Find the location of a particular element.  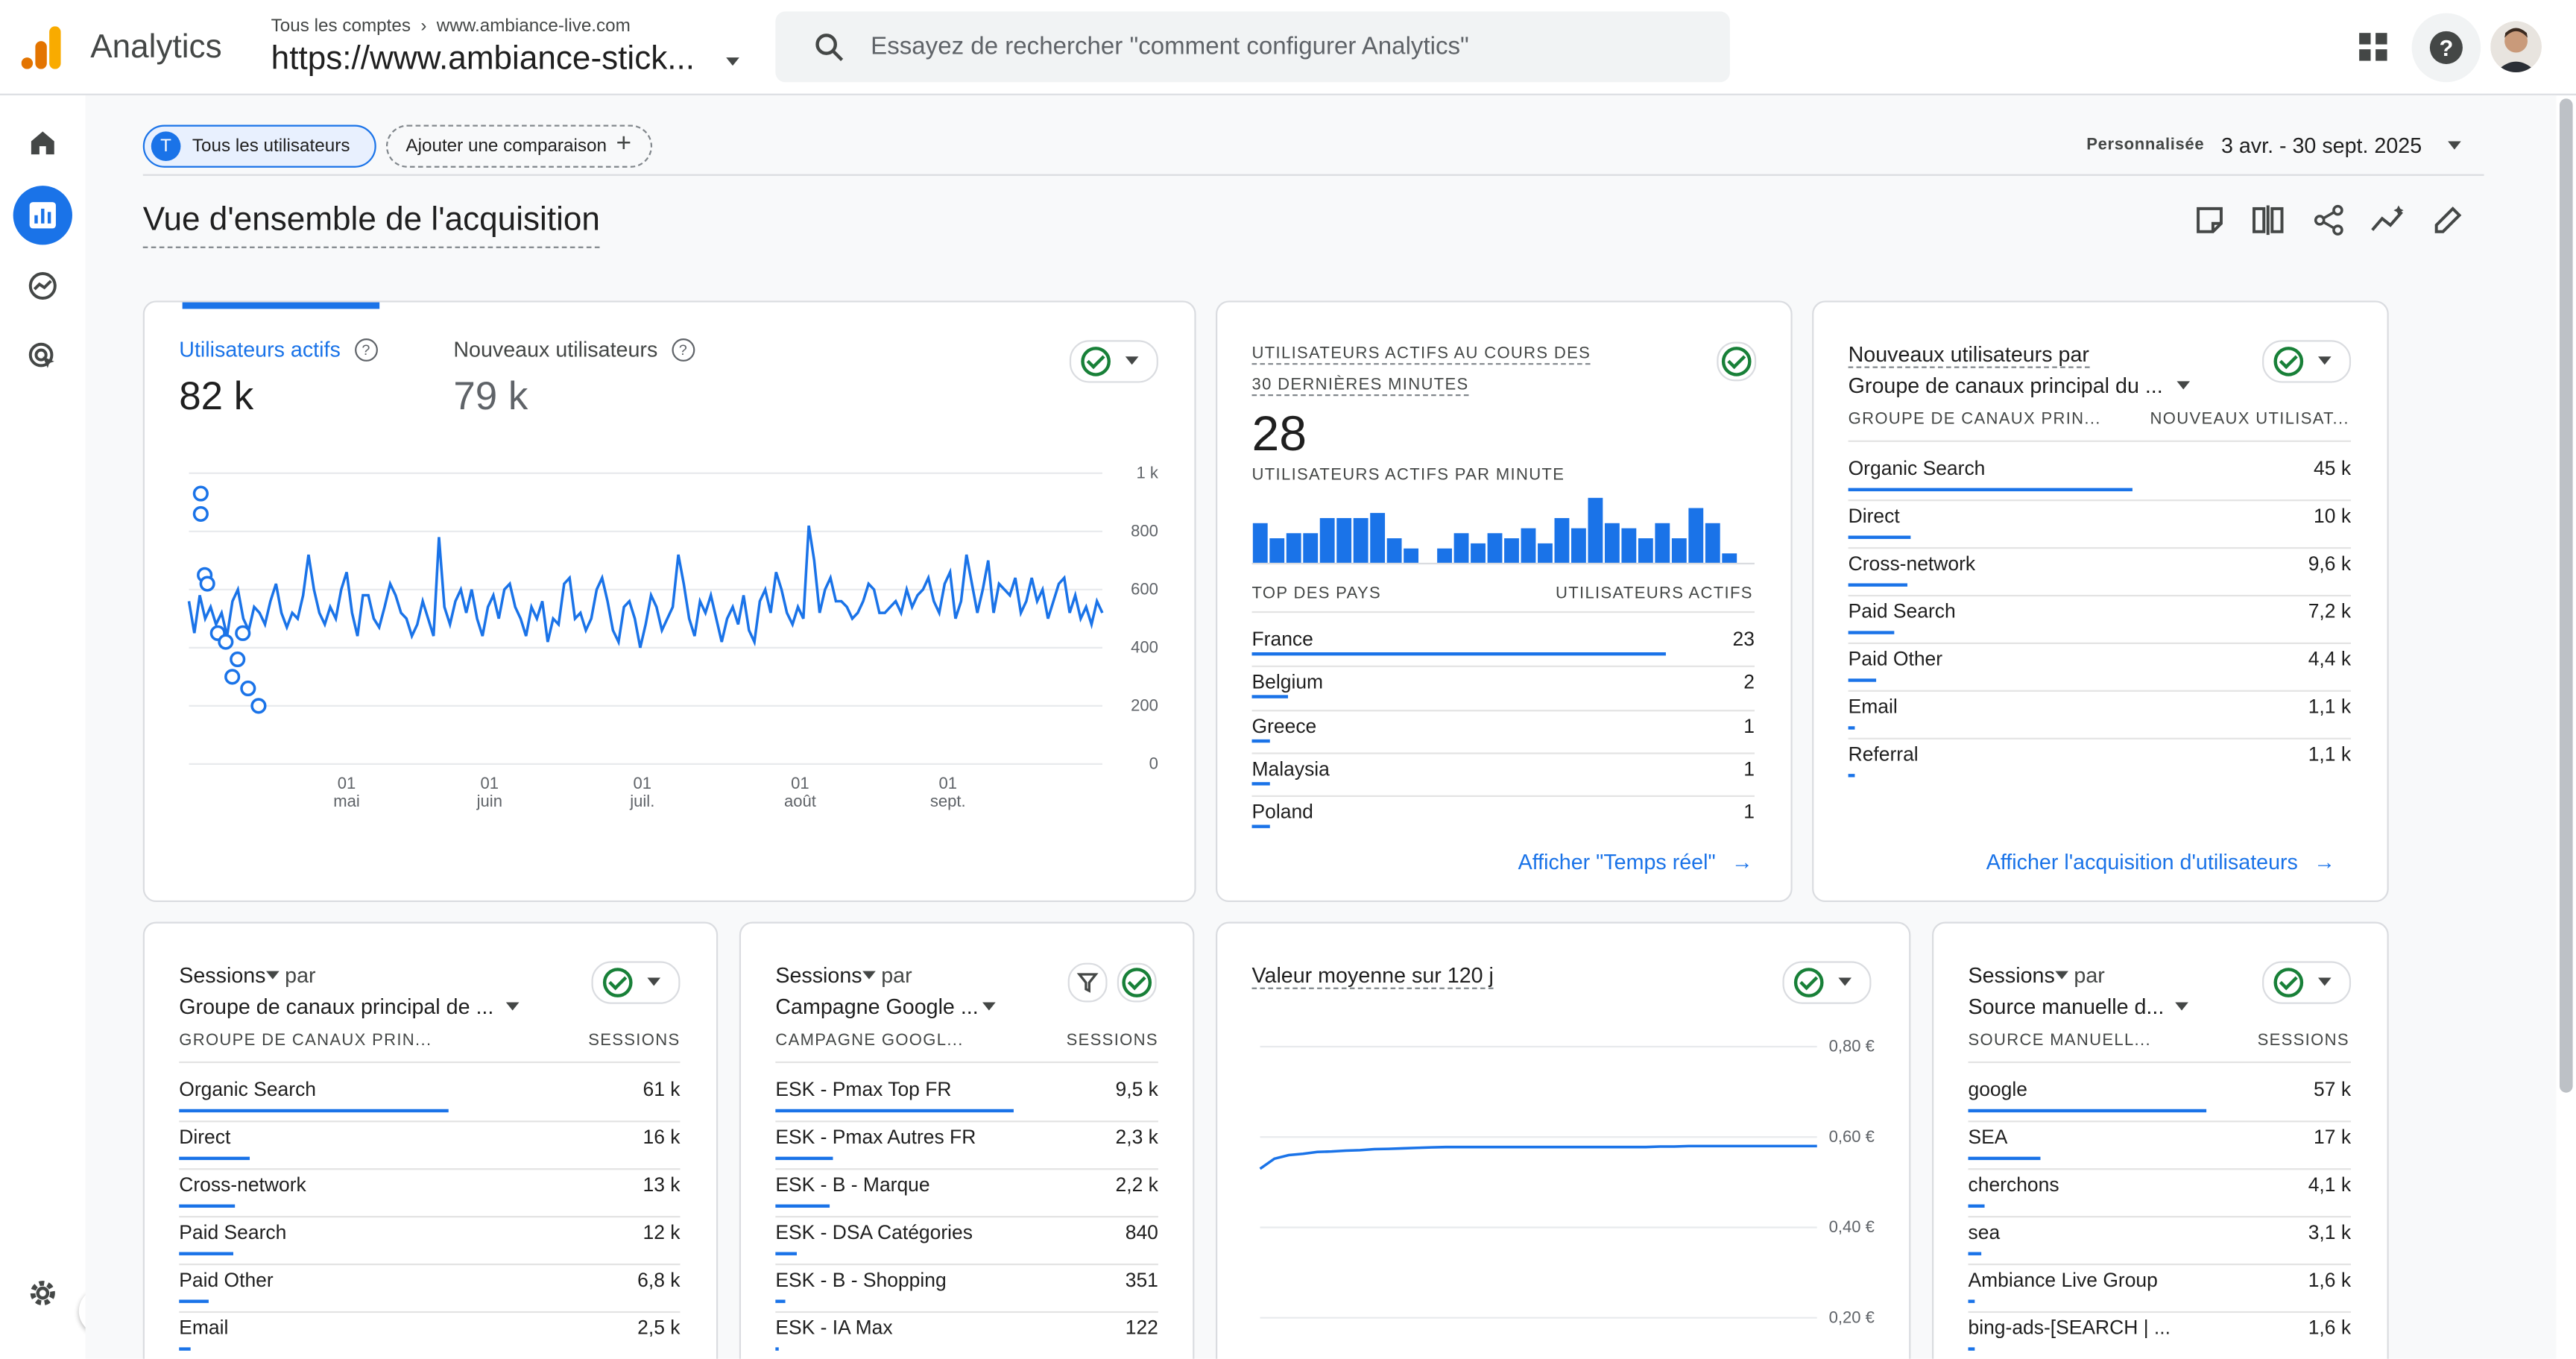

table-row: ESK - Pmax Top FR 9,5 k is located at coordinates (967, 1098).